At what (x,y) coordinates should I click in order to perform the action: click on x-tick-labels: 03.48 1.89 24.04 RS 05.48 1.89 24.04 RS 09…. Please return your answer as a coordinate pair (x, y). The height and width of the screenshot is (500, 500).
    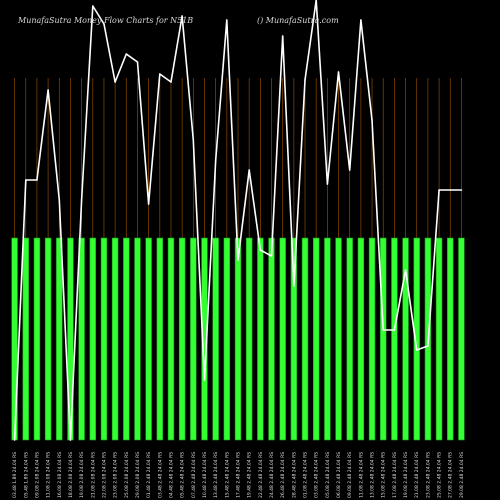
    Looking at the image, I should click on (238, 475).